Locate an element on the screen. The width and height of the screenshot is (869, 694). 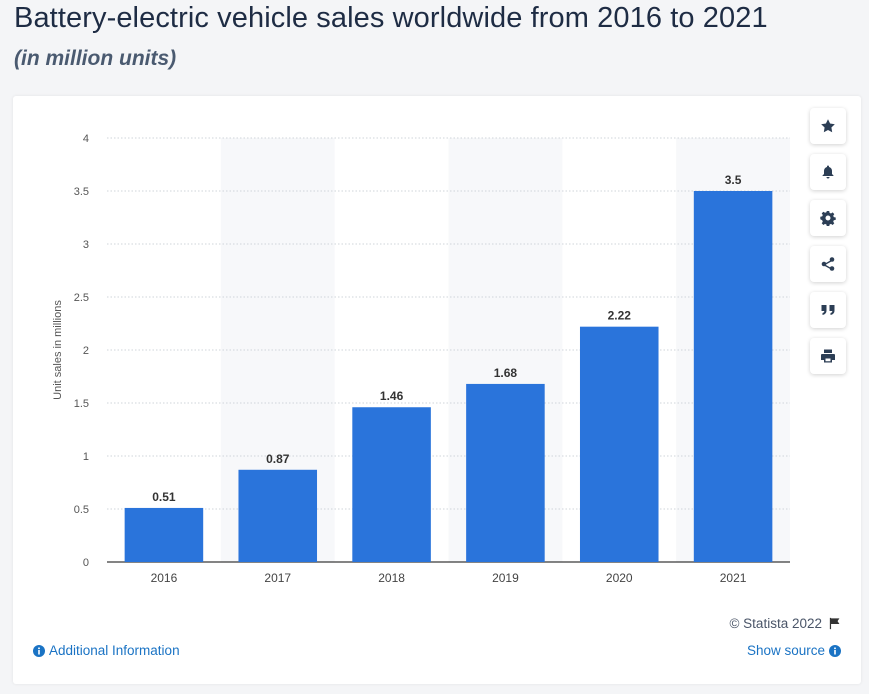
x-tick-label: 2018 is located at coordinates (391, 578).